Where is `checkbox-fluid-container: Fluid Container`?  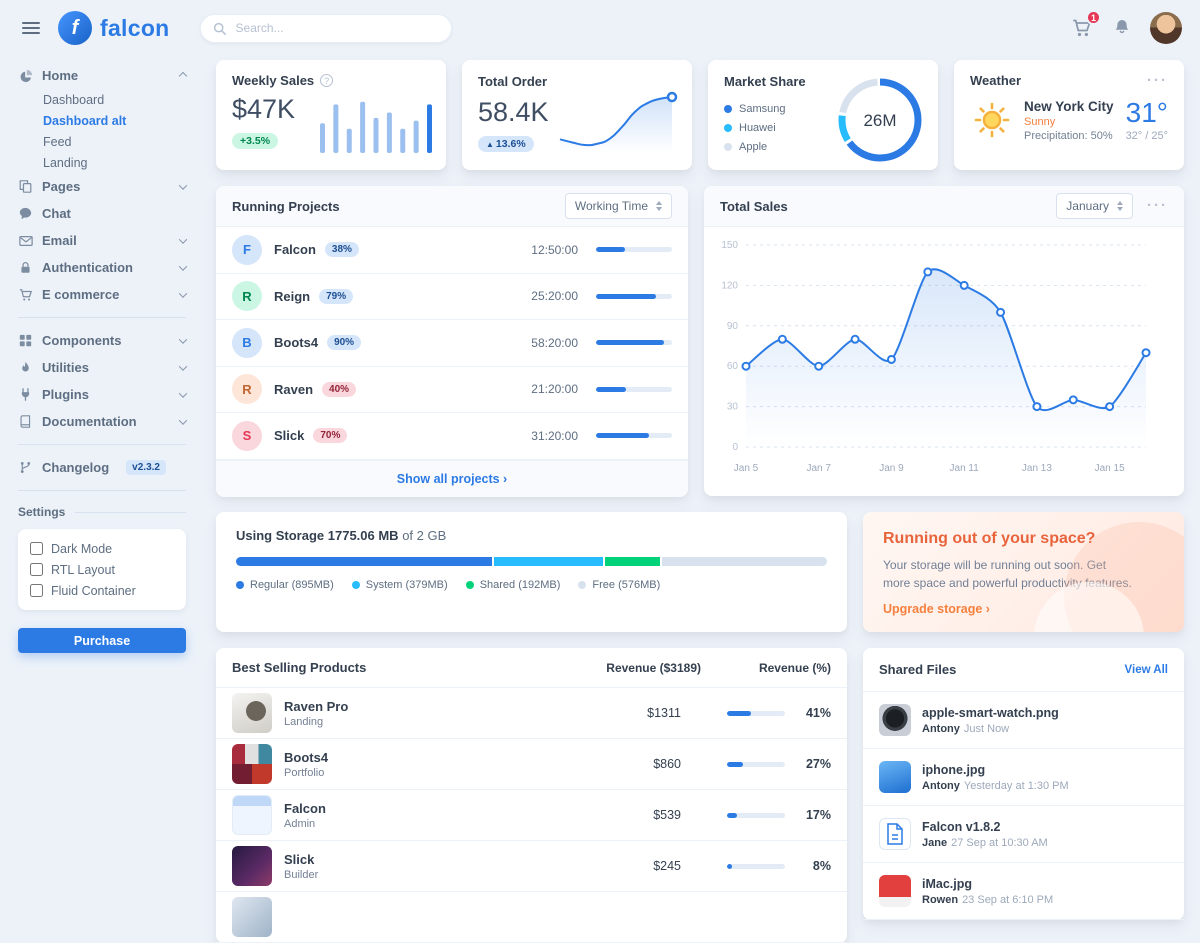 checkbox-fluid-container: Fluid Container is located at coordinates (102, 590).